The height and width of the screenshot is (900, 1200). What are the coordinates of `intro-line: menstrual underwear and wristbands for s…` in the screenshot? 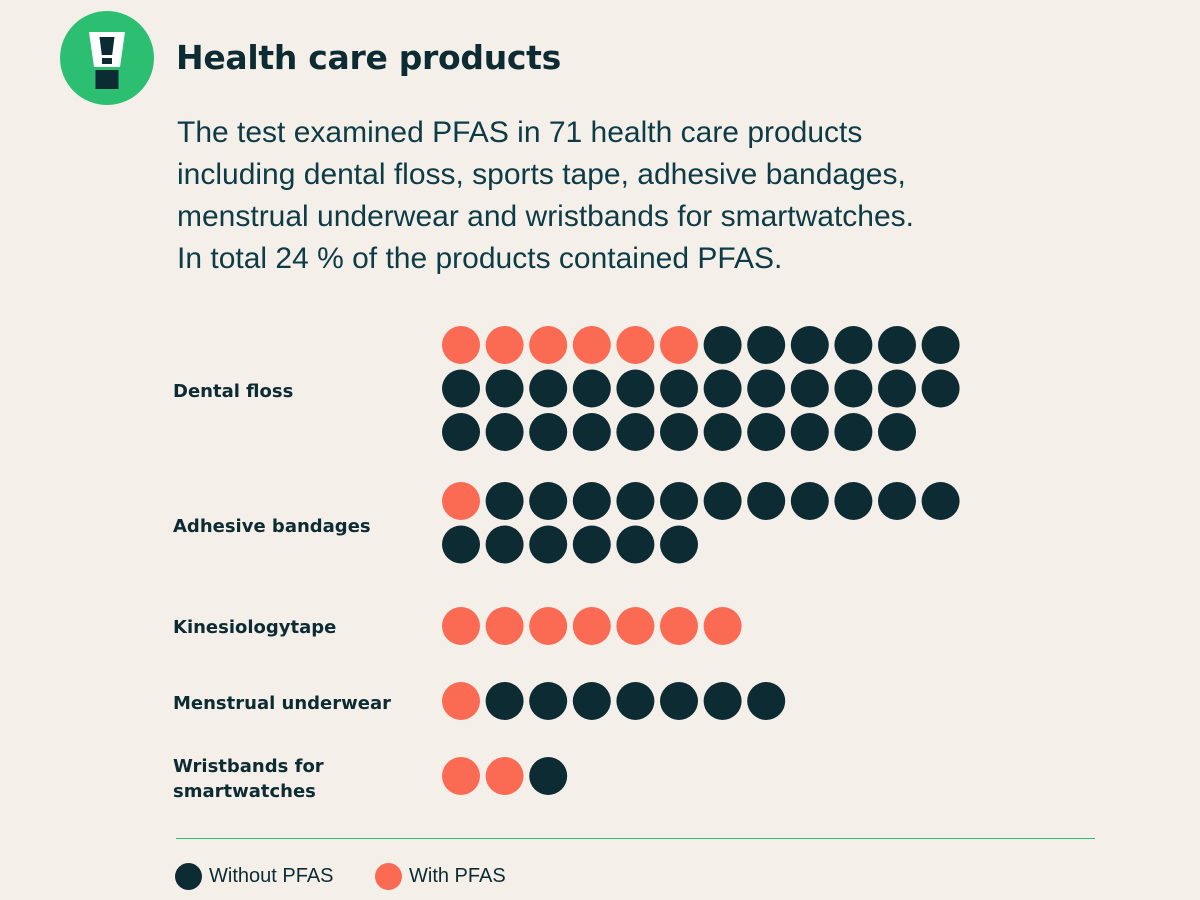 It's located at (545, 216).